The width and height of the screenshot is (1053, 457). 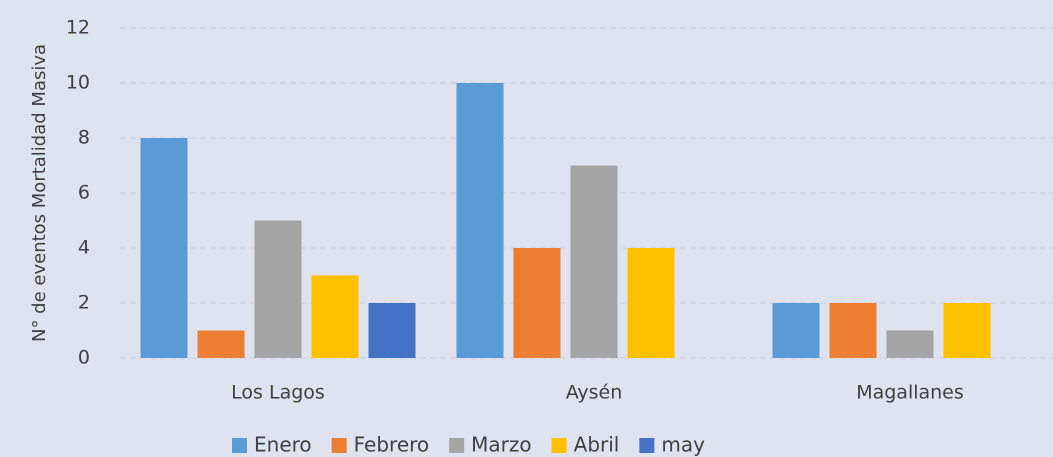 What do you see at coordinates (594, 393) in the screenshot?
I see `x-tick-label: Aysén` at bounding box center [594, 393].